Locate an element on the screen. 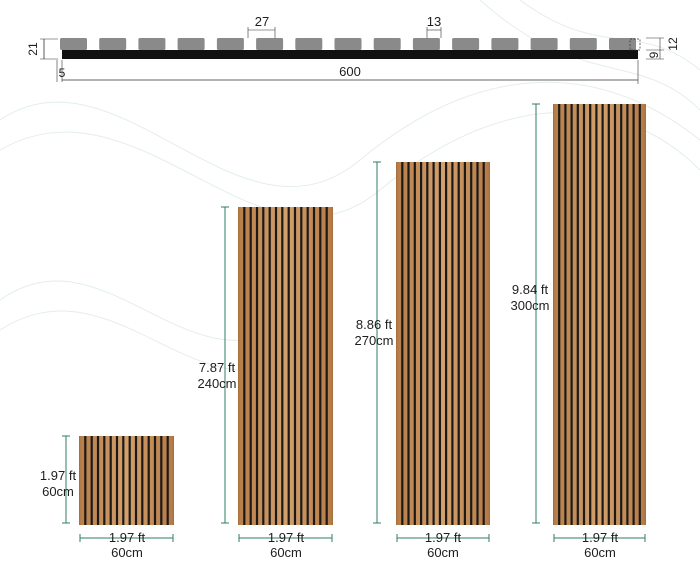  profile-backing is located at coordinates (350, 54).